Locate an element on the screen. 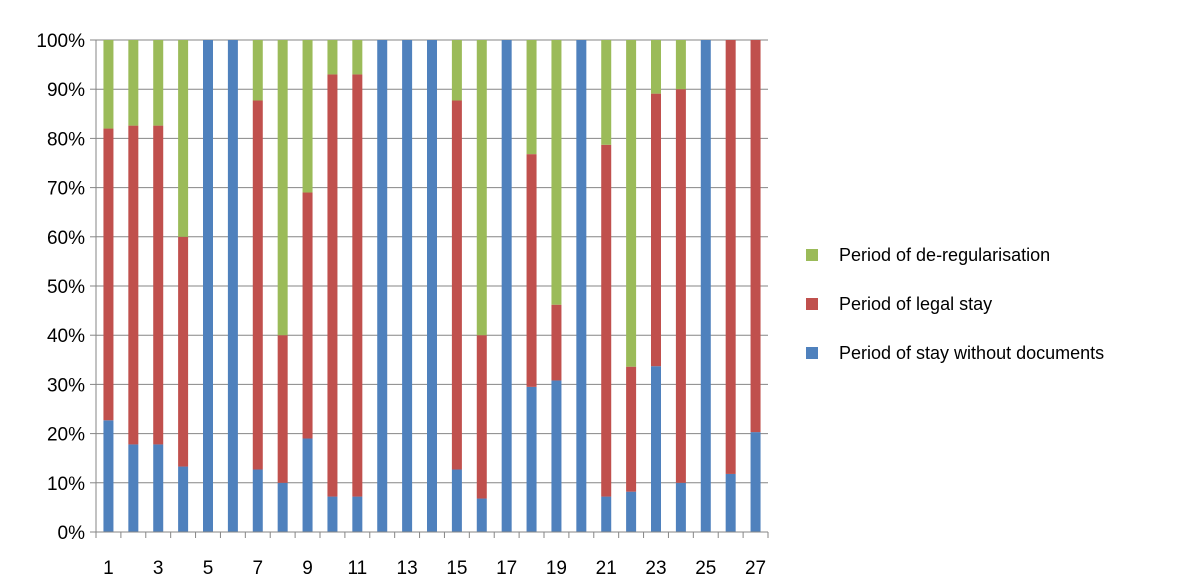 This screenshot has width=1200, height=588. legend-label-0: Period of stay without documents is located at coordinates (971, 353).